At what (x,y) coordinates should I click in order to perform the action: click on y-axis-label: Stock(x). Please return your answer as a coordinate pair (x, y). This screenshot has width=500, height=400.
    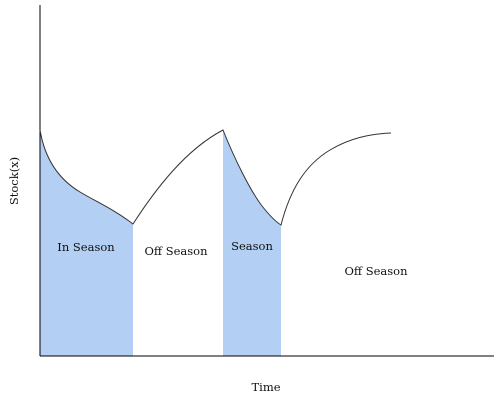
    Looking at the image, I should click on (14, 181).